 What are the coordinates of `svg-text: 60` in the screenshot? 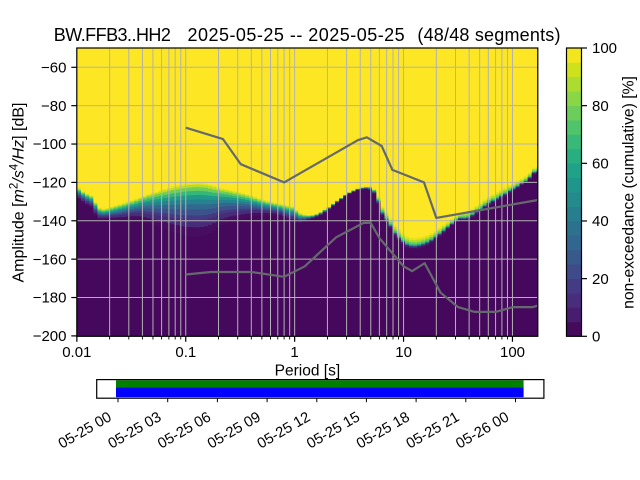 It's located at (600, 164).